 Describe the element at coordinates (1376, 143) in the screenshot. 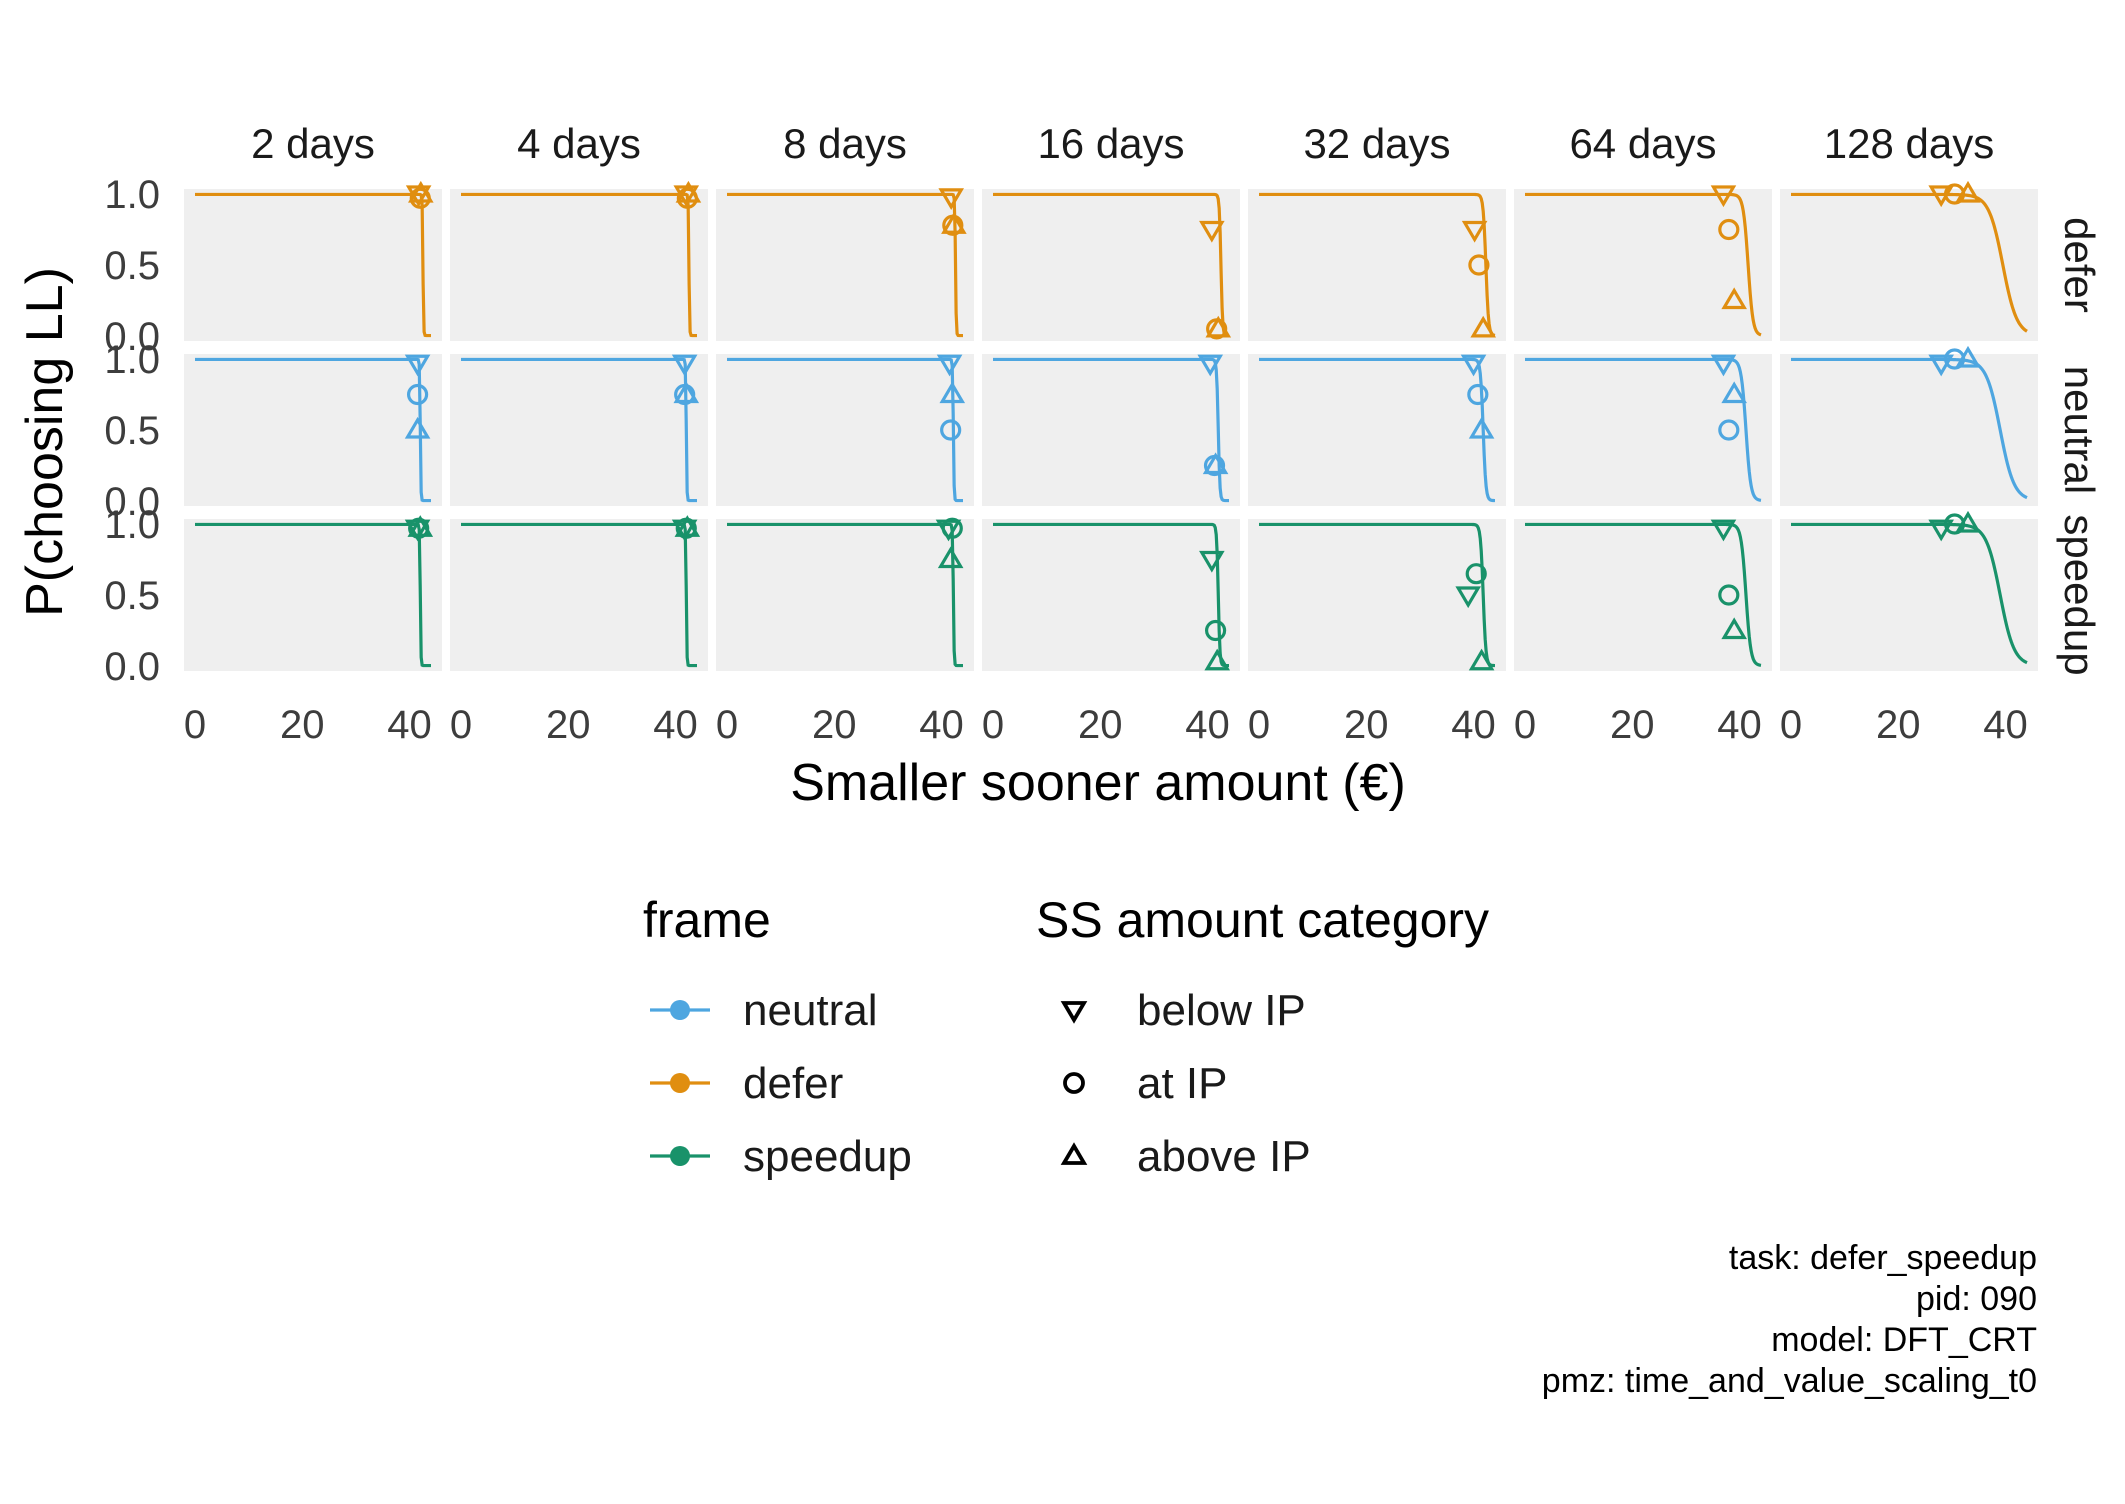

I see `facet-column-label: 32 days` at that location.